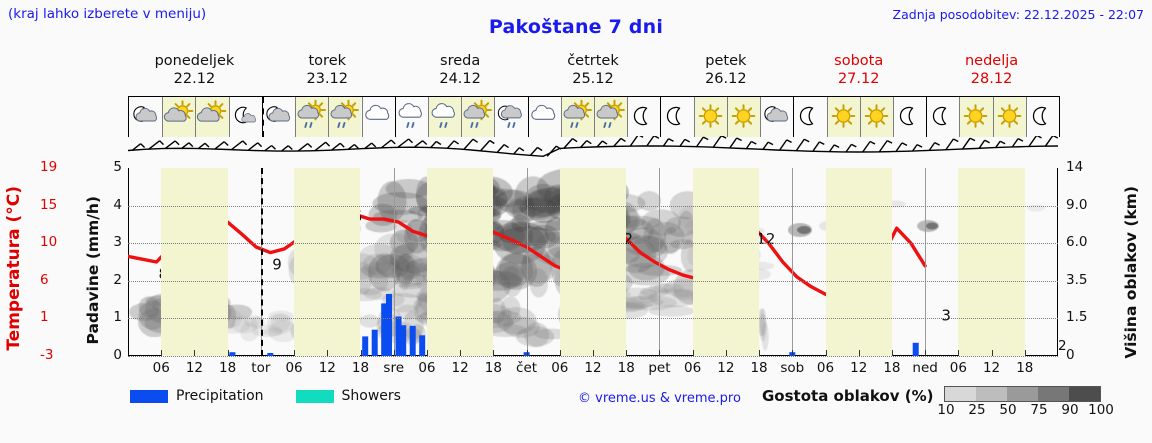  I want to click on x-tick-label-12-5: 12, so click(327, 368).